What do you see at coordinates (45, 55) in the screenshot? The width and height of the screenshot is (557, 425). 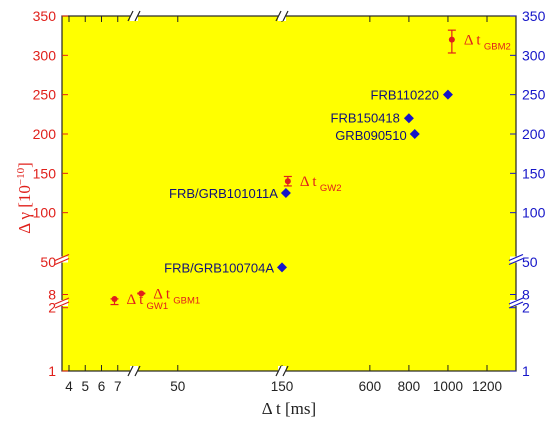 I see `y-left-tick-label: 300` at bounding box center [45, 55].